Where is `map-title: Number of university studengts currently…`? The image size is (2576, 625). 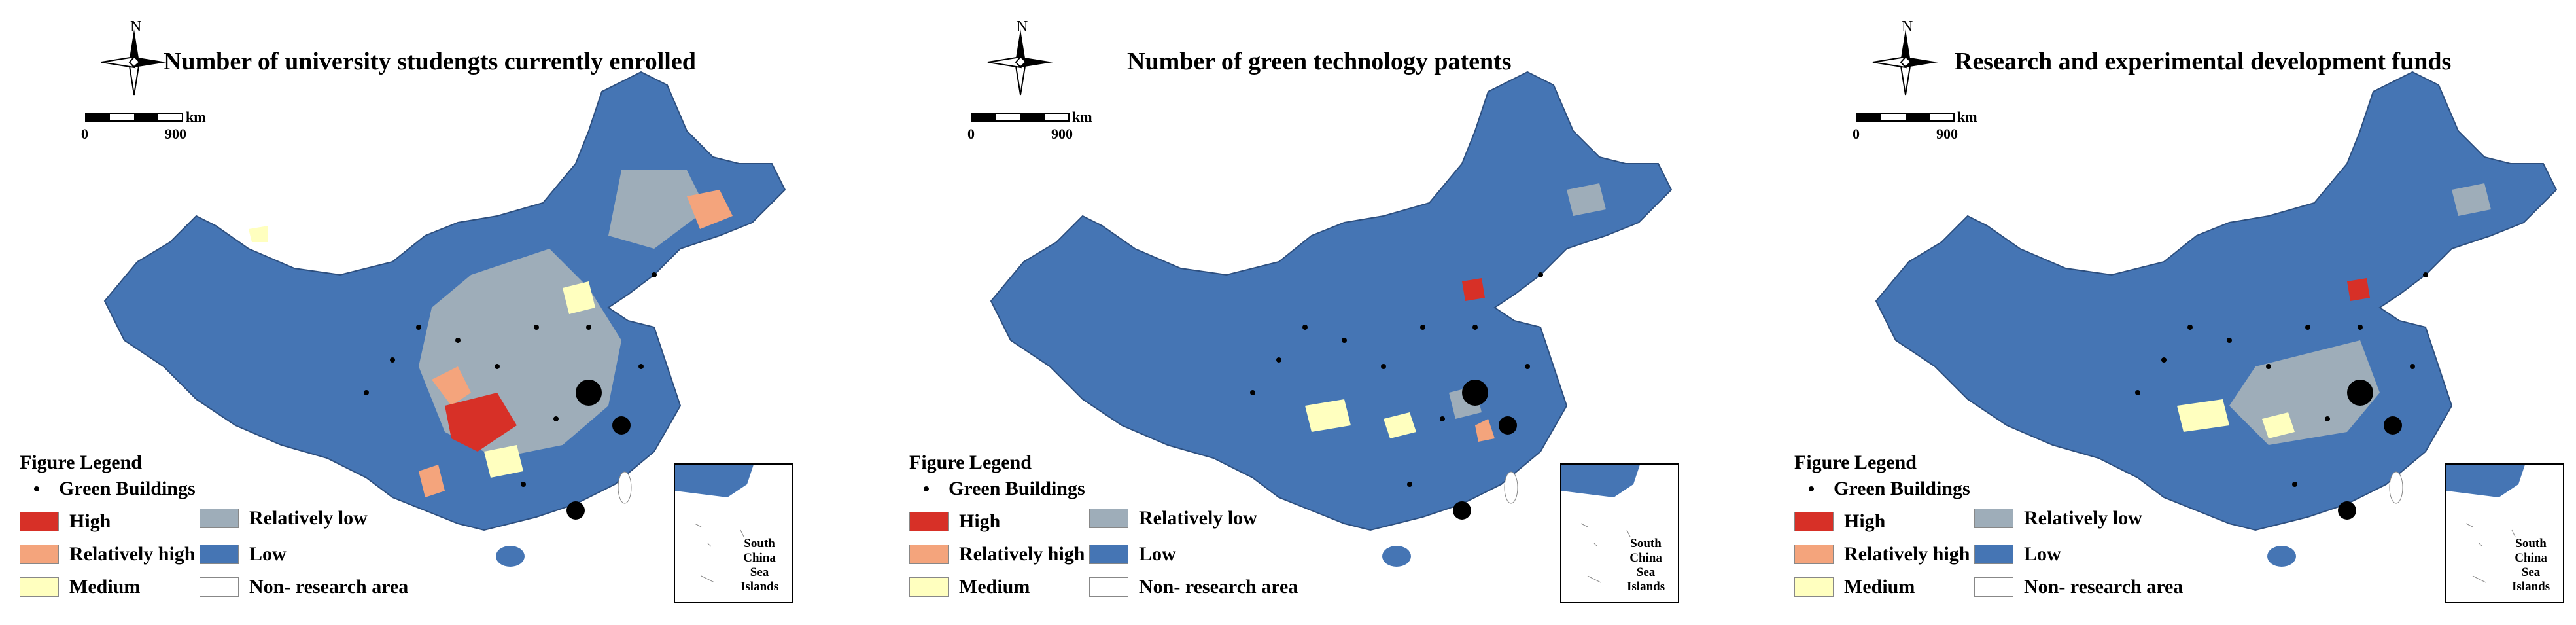
map-title: Number of university studengts currently… is located at coordinates (430, 61).